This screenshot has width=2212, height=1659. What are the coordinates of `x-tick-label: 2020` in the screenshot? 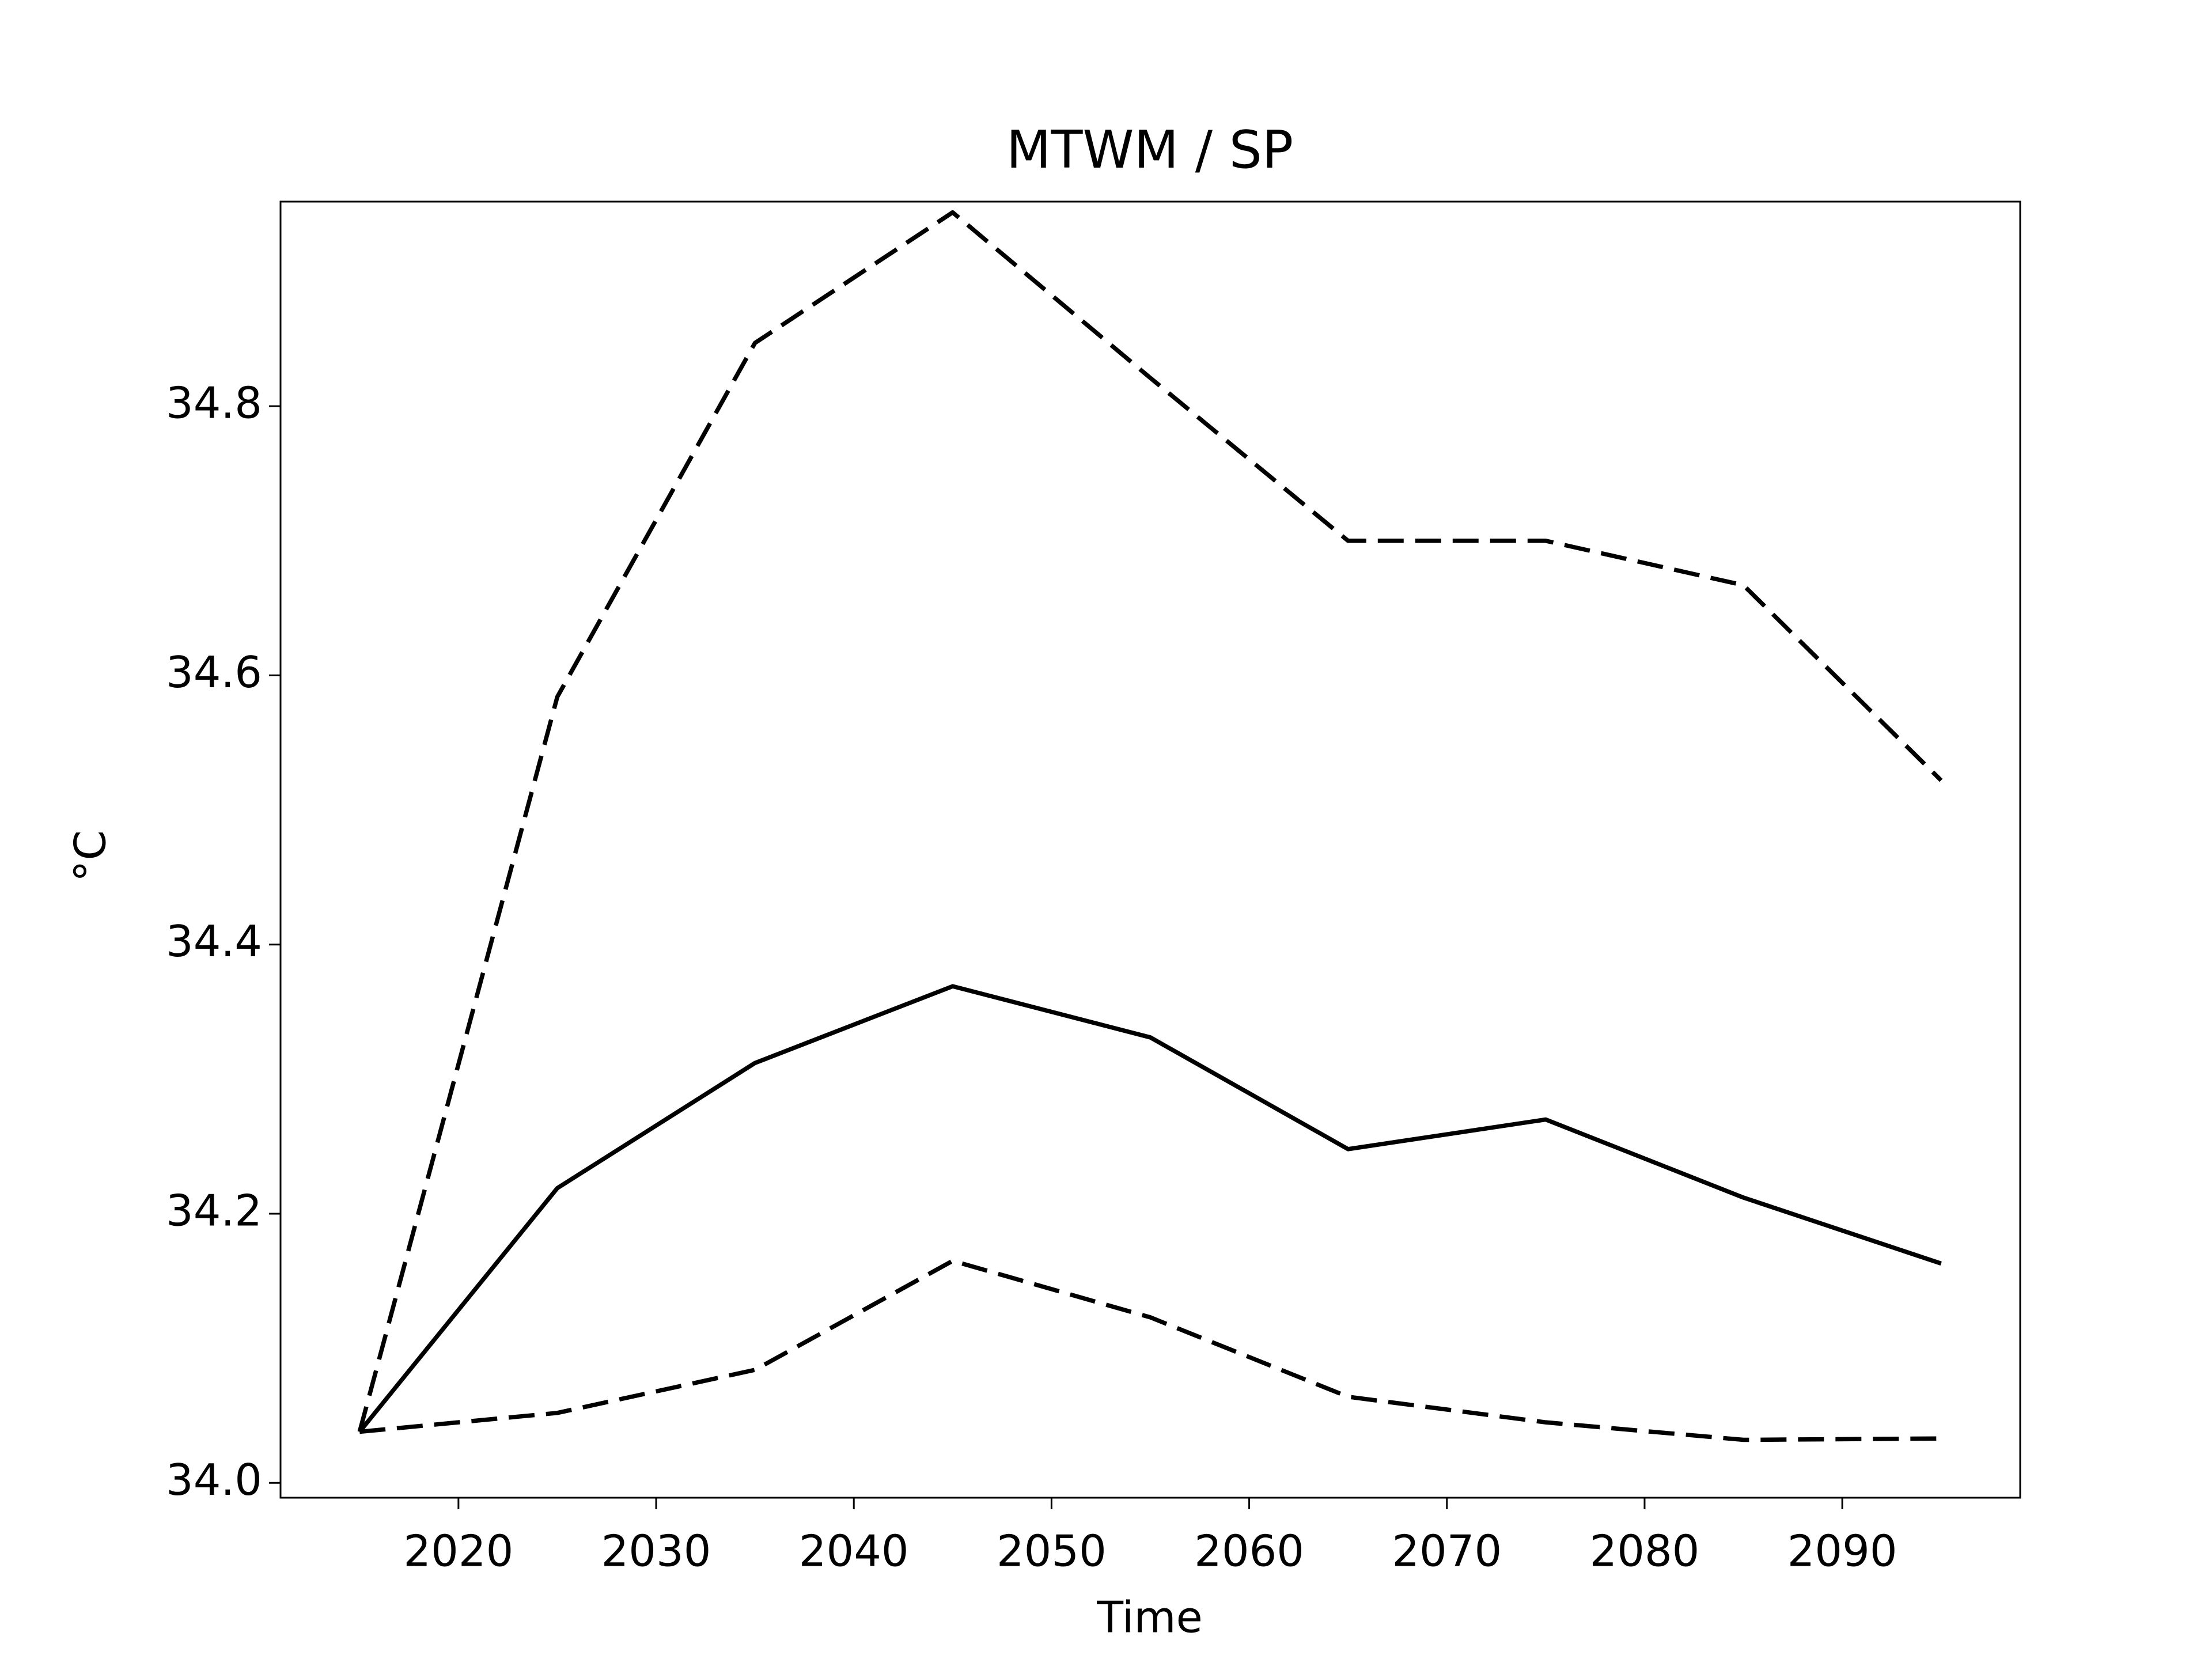 It's located at (458, 1551).